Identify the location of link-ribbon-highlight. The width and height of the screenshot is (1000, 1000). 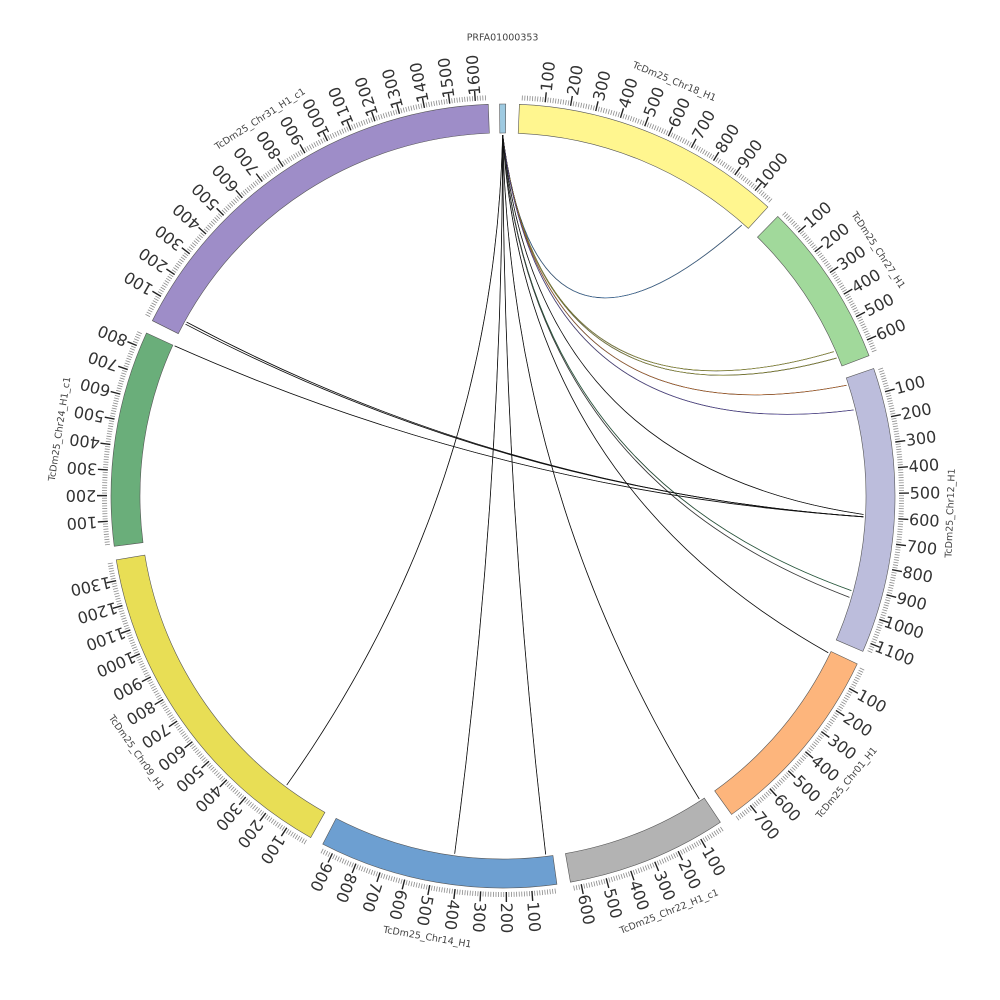
(519, 431).